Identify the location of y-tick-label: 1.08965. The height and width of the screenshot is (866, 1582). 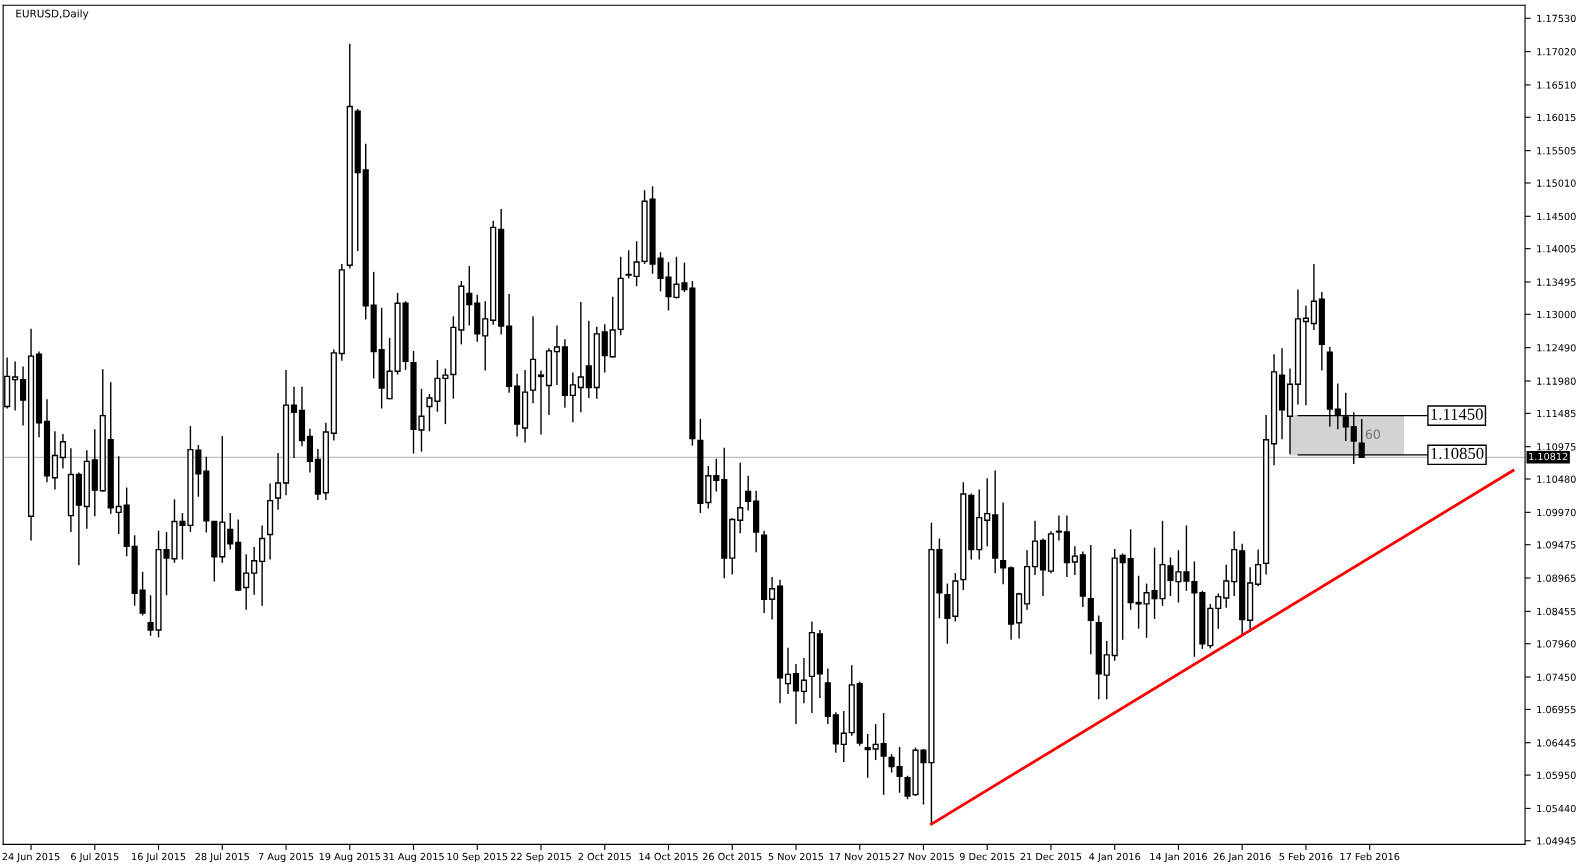
(1556, 578).